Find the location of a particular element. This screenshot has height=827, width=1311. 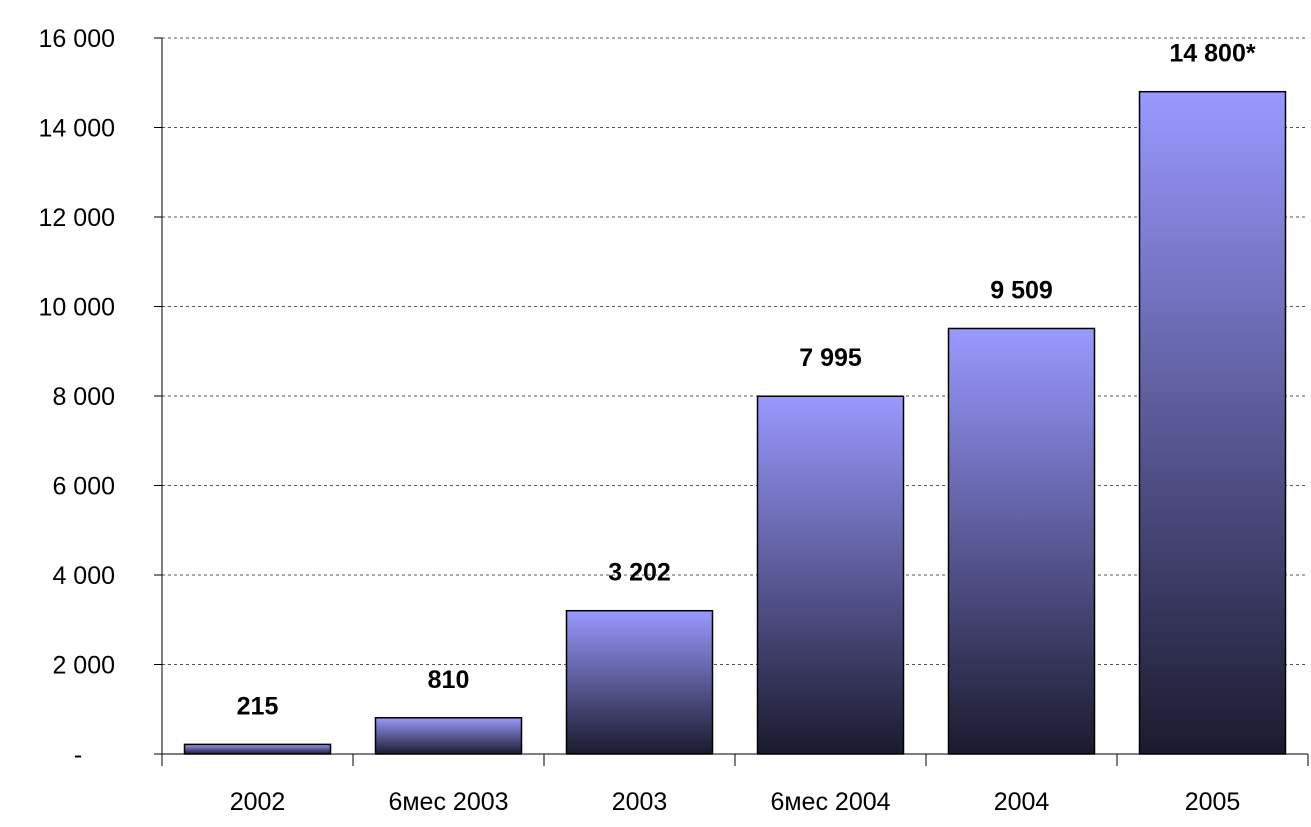

y-tick-label: 6 000 is located at coordinates (83, 487).